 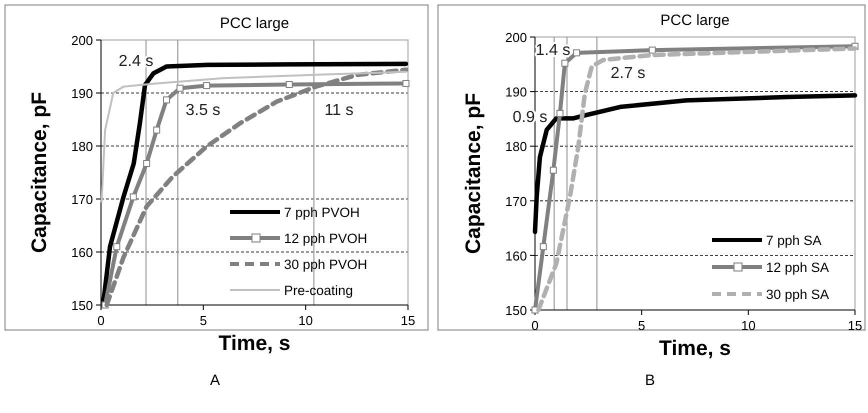 What do you see at coordinates (553, 50) in the screenshot?
I see `annotation: 1.4 s` at bounding box center [553, 50].